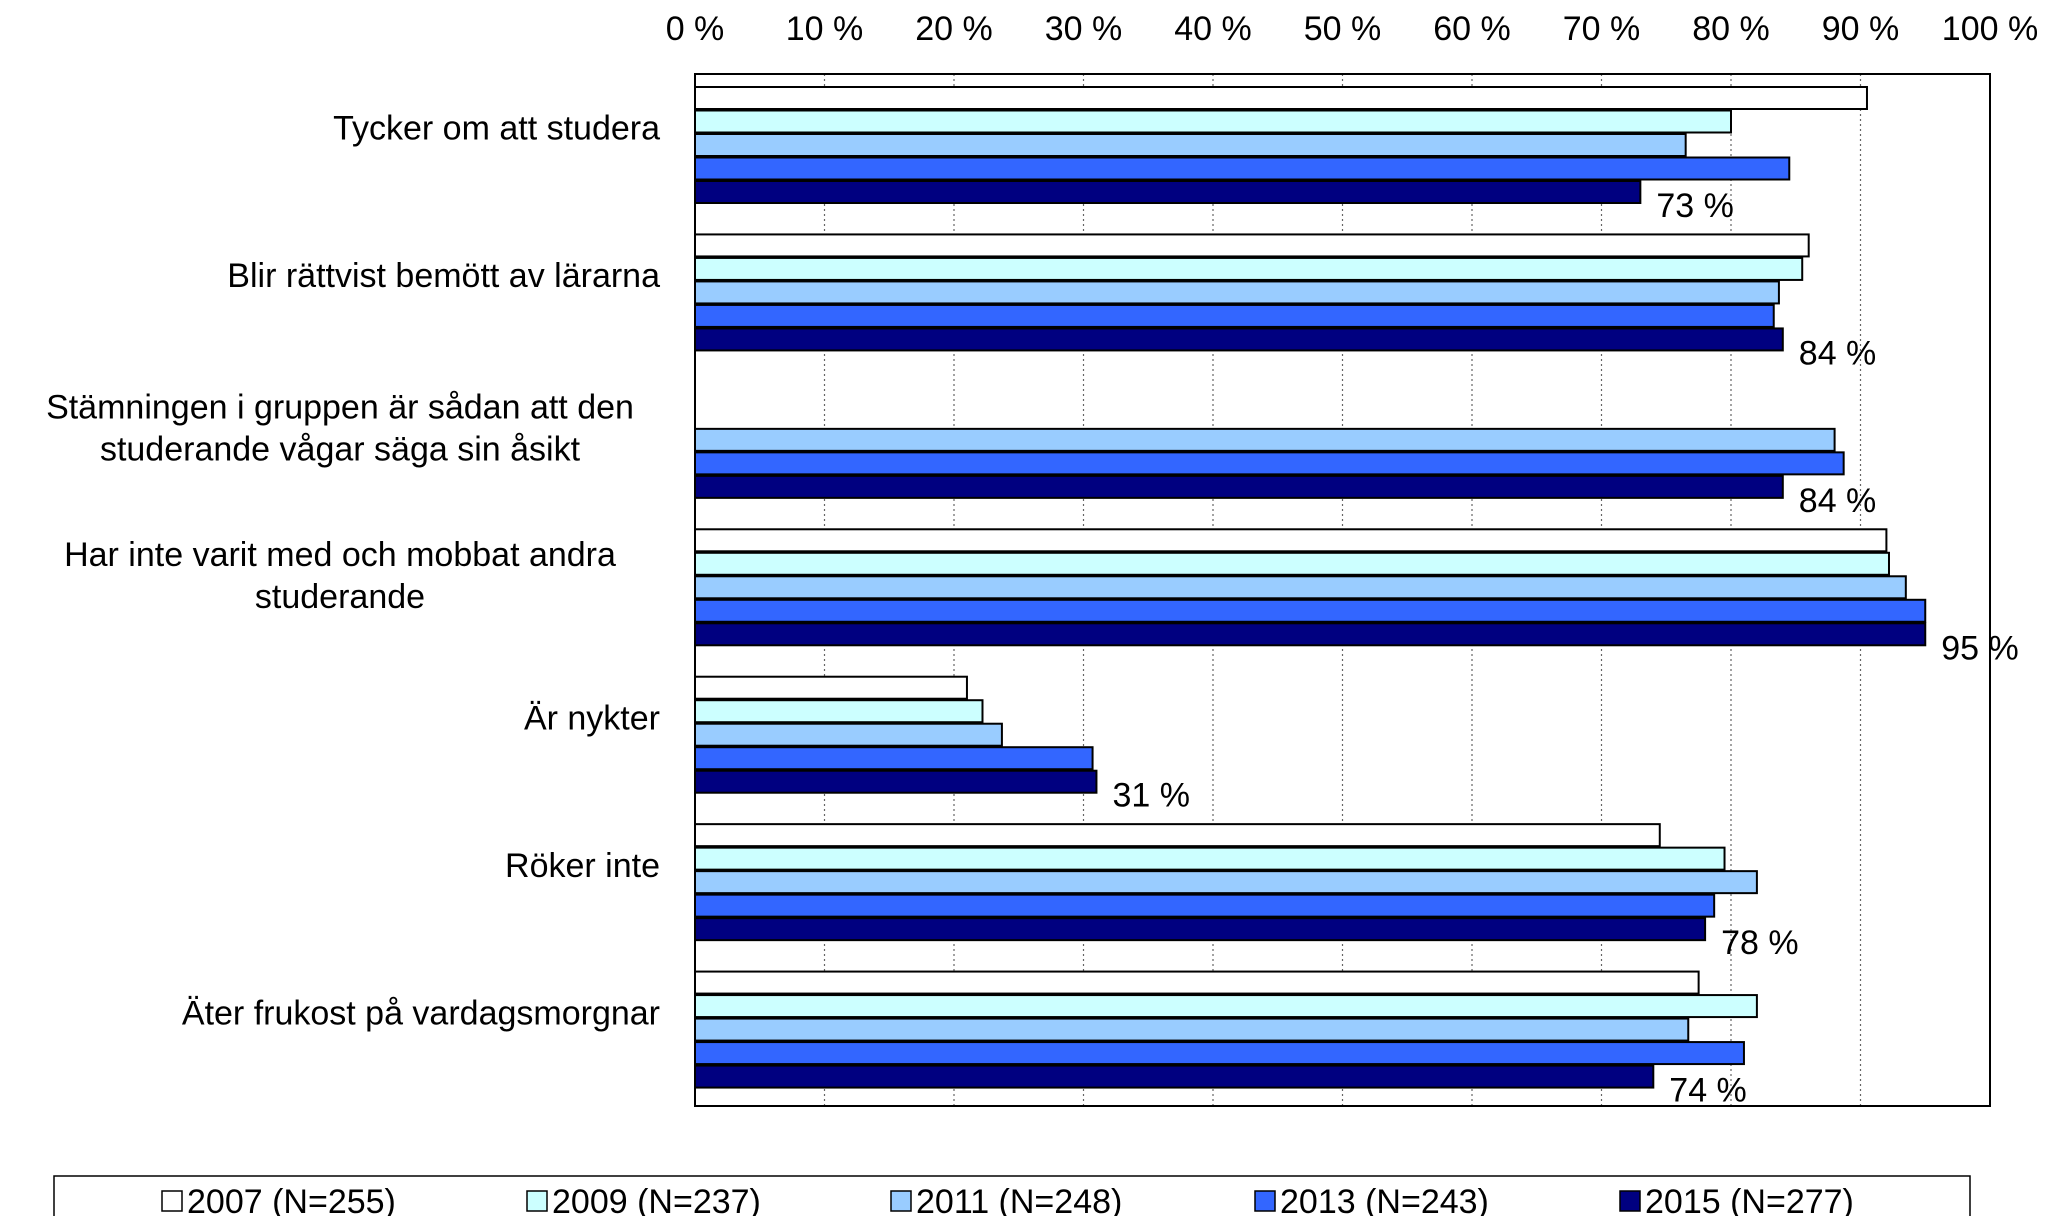 This screenshot has height=1216, width=2053. I want to click on legend-label: 2015 (N=277), so click(1749, 1199).